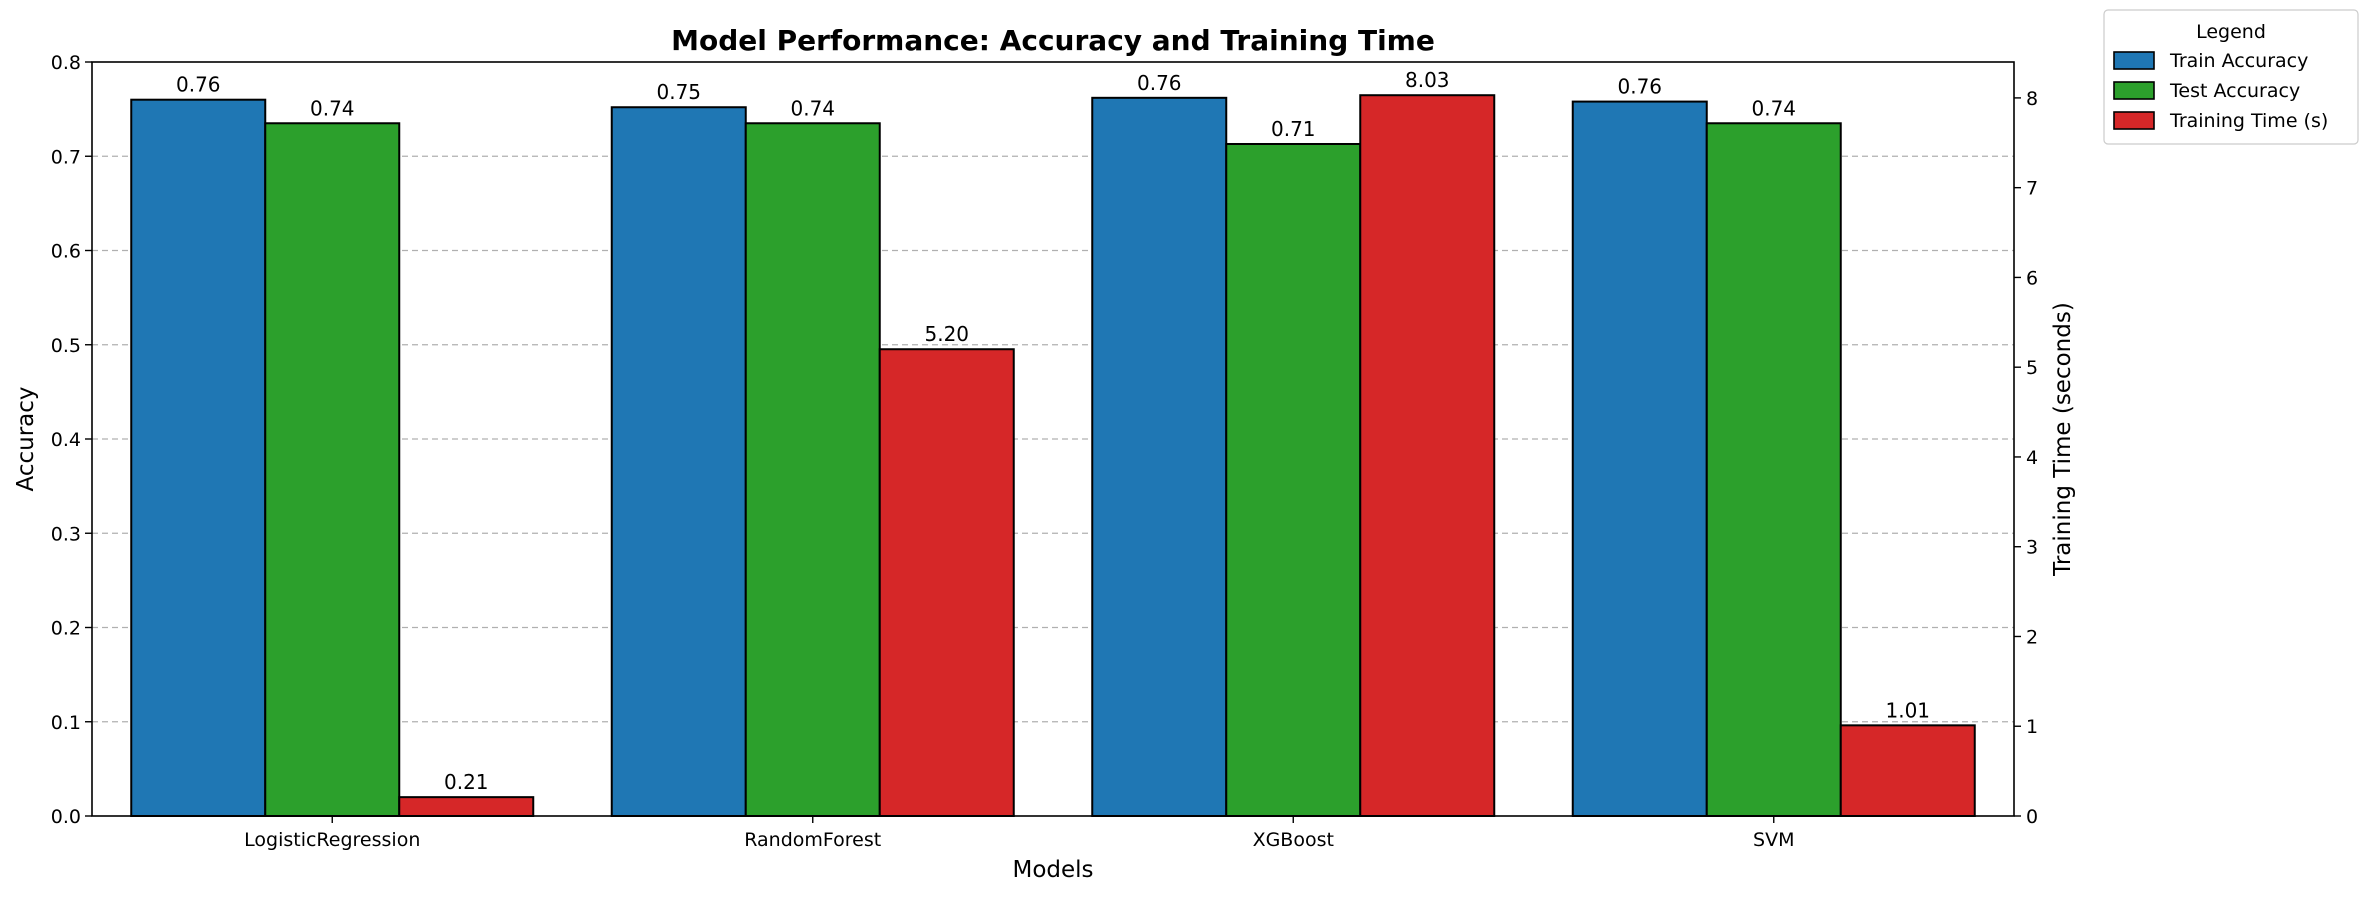 This screenshot has width=2368, height=897. What do you see at coordinates (1427, 80) in the screenshot?
I see `data-label: 8.03` at bounding box center [1427, 80].